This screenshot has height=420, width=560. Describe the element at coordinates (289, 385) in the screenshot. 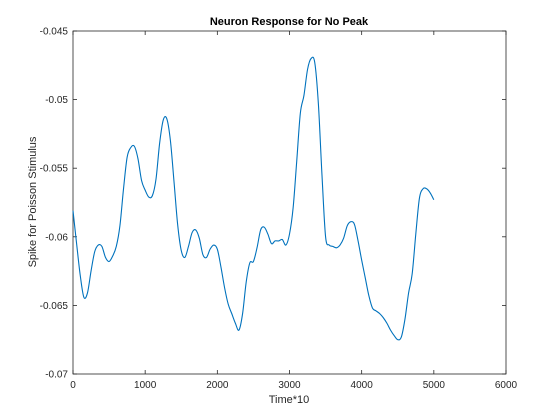

I see `x-tick-label: 3000` at that location.